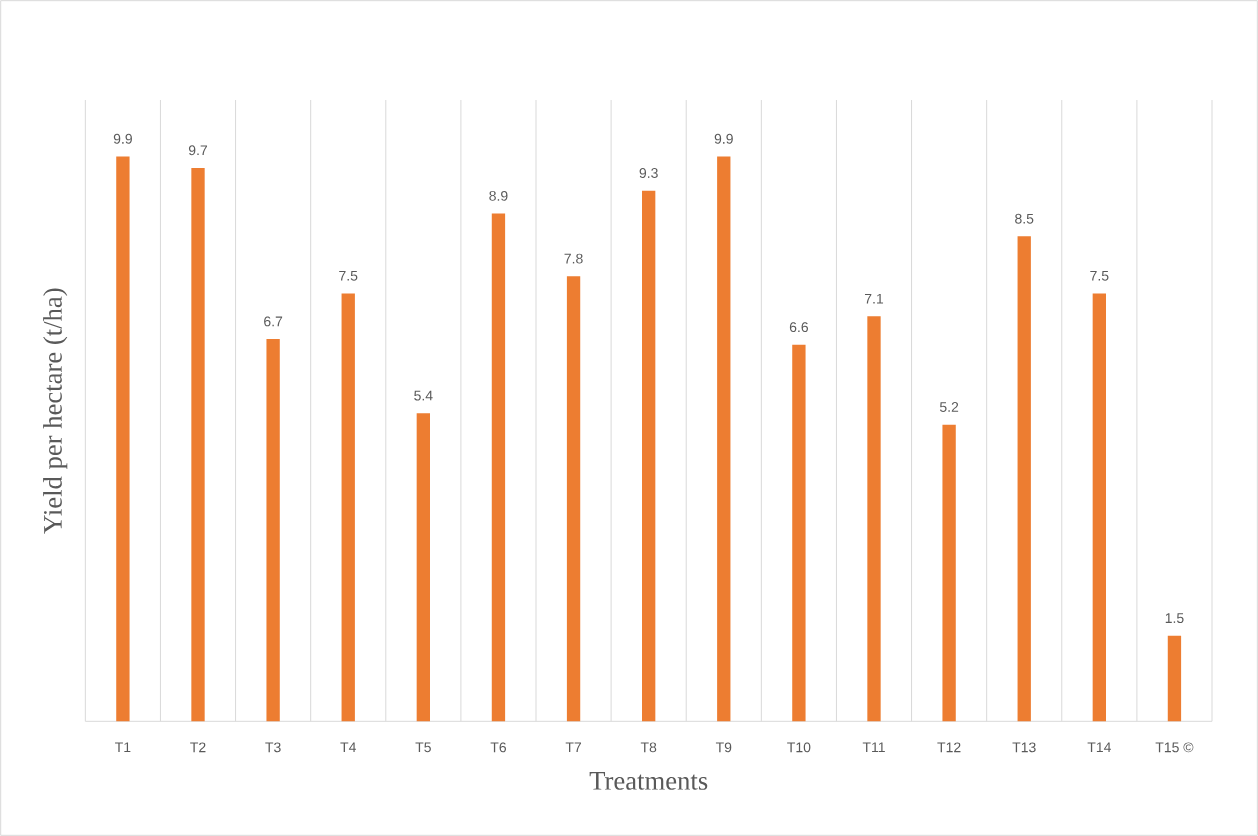 The image size is (1258, 836). I want to click on data-label: 7.1, so click(874, 298).